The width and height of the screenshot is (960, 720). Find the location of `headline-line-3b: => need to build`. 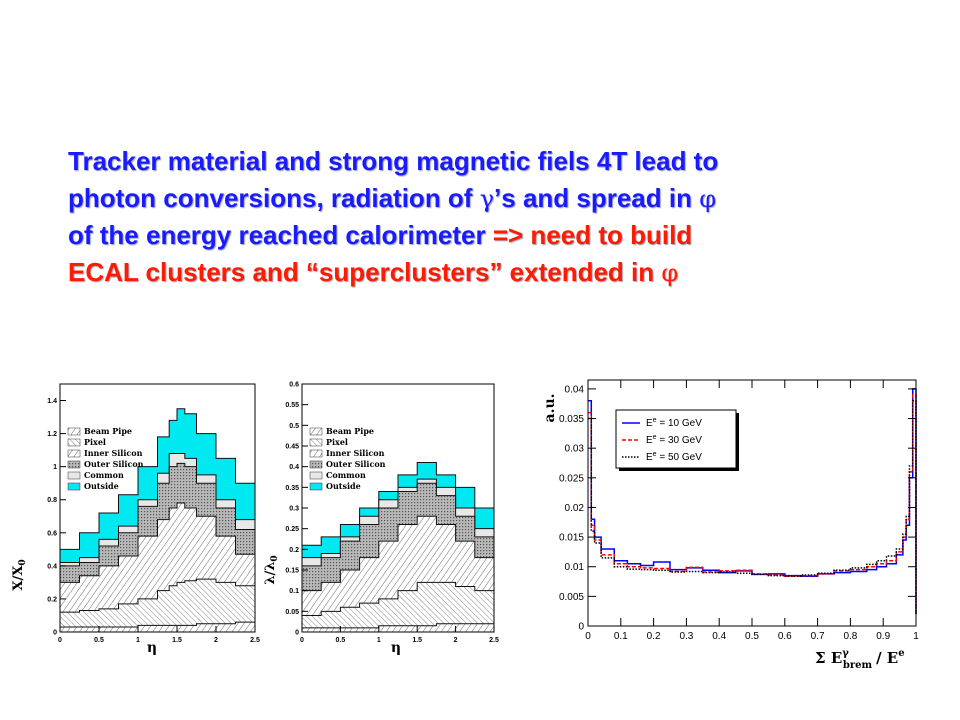

headline-line-3b: => need to build is located at coordinates (589, 235).